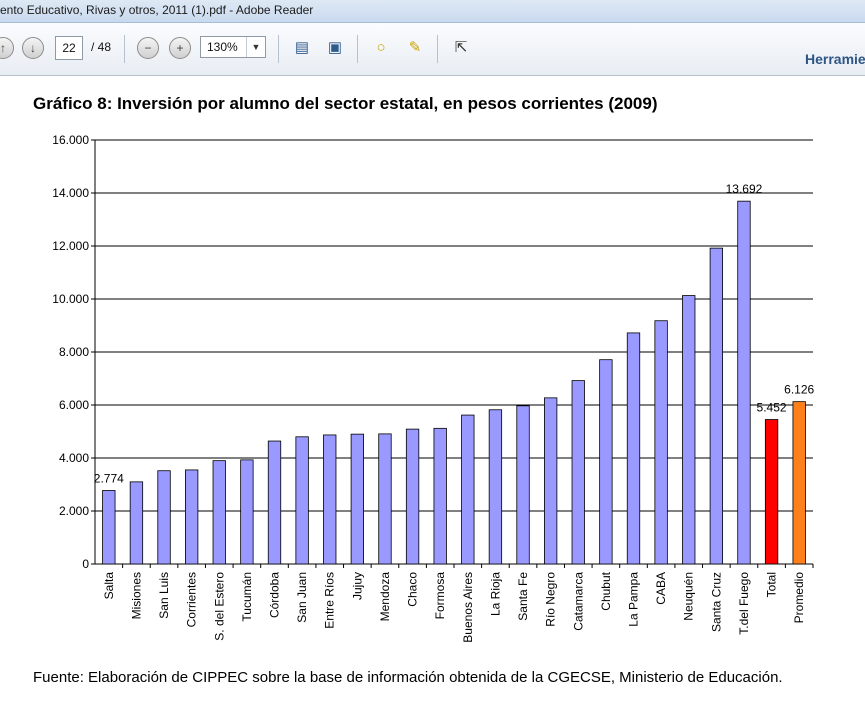 This screenshot has width=865, height=712. Describe the element at coordinates (633, 448) in the screenshot. I see `bar-la-pampa` at that location.